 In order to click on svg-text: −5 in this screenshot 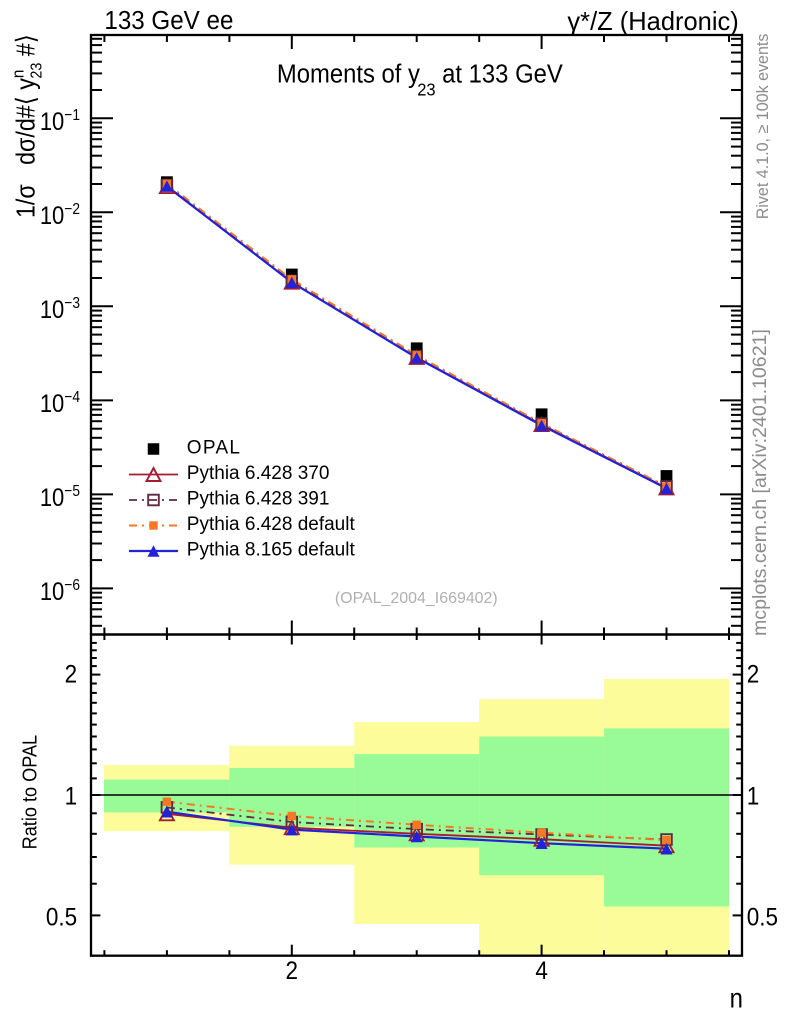, I will do `click(72, 491)`.